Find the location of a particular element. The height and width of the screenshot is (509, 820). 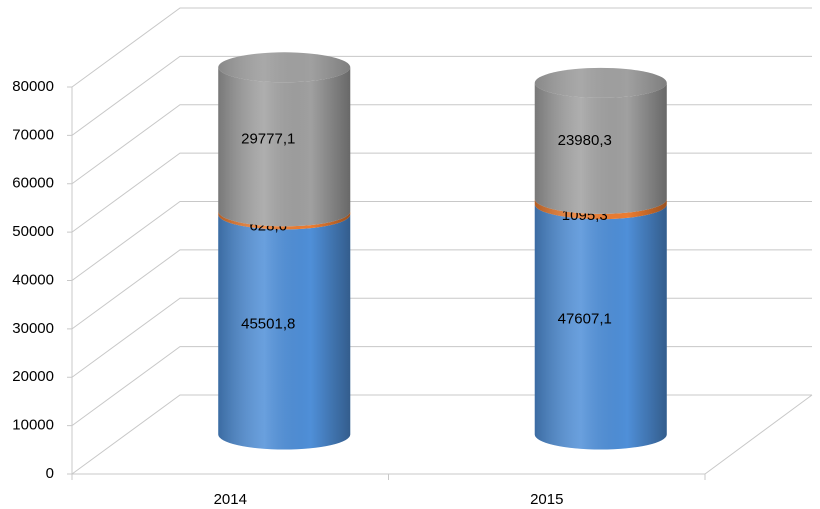

x-tick-label: 2014 is located at coordinates (230, 499).